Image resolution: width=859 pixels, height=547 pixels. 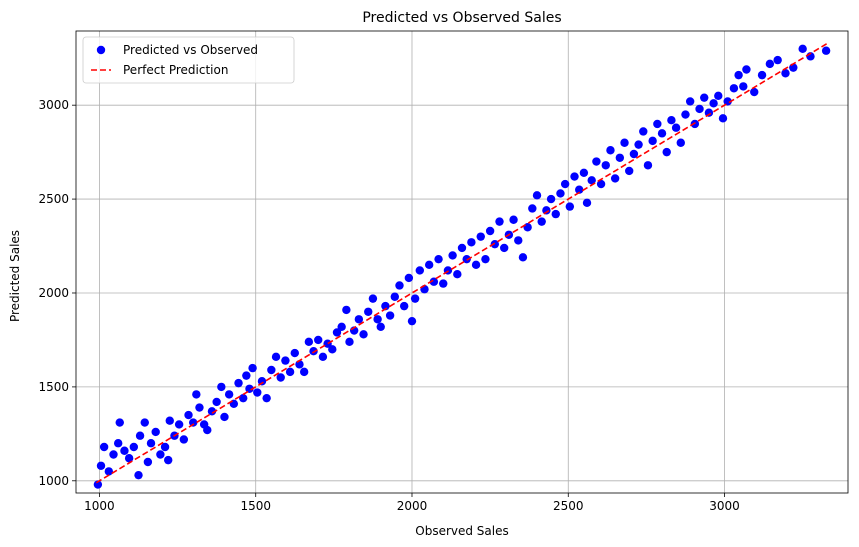 What do you see at coordinates (175, 70) in the screenshot?
I see `legend-label-line: Perfect Prediction` at bounding box center [175, 70].